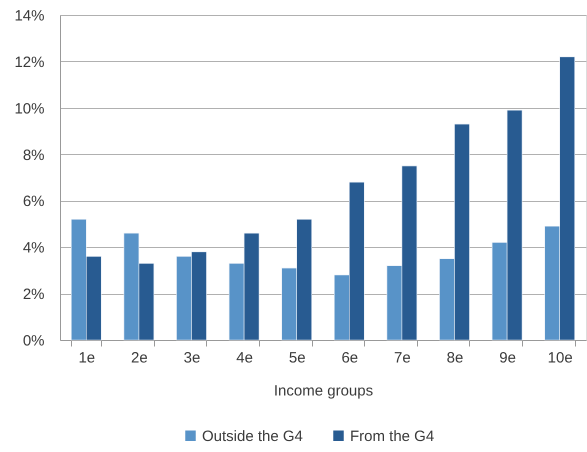 The width and height of the screenshot is (587, 452). I want to click on x-tick-label: 10e, so click(560, 358).